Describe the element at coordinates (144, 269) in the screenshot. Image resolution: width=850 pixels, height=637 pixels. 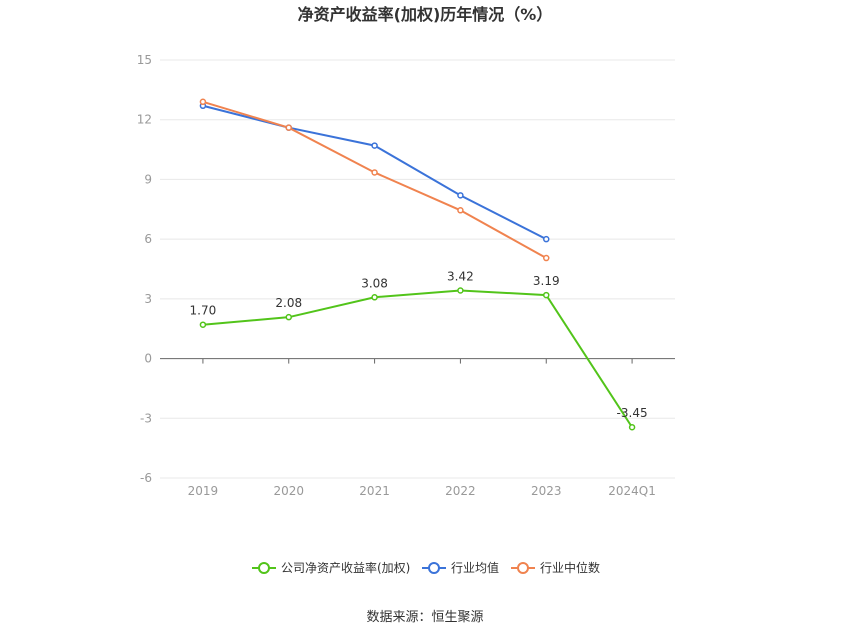
I see `y-axis: 15 12 9 6 3 0 -3 -6` at that location.